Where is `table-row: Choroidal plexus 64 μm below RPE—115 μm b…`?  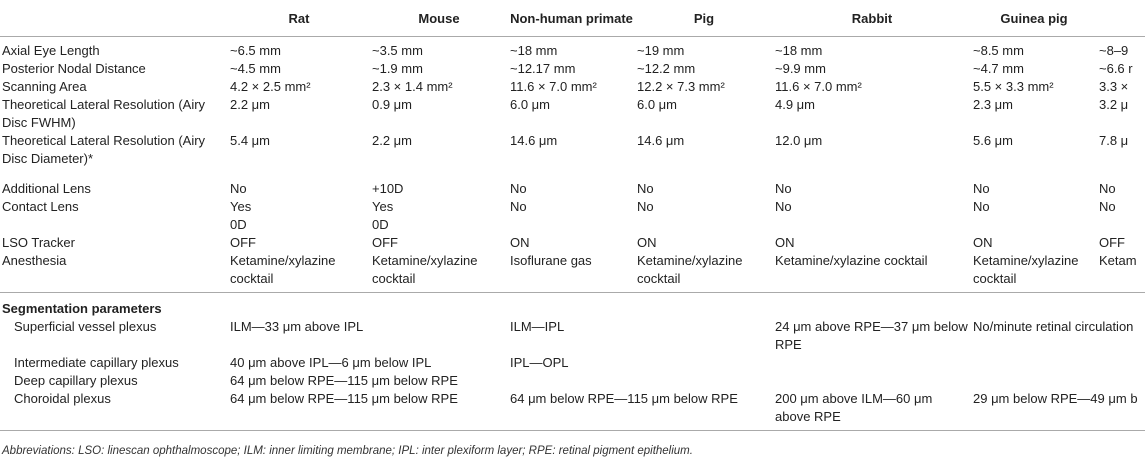
table-row: Choroidal plexus 64 μm below RPE—115 μm b… is located at coordinates (572, 410).